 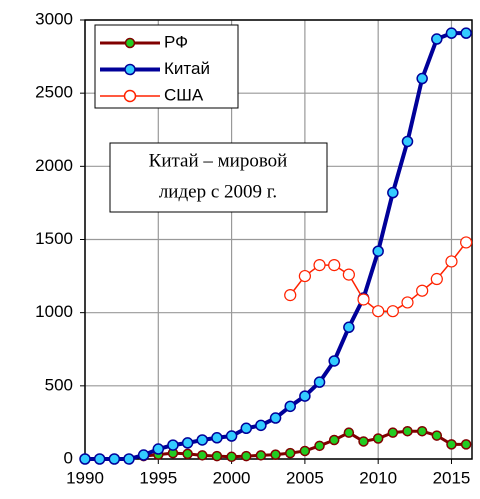 What do you see at coordinates (54, 18) in the screenshot?
I see `y-tick-label: 3000` at bounding box center [54, 18].